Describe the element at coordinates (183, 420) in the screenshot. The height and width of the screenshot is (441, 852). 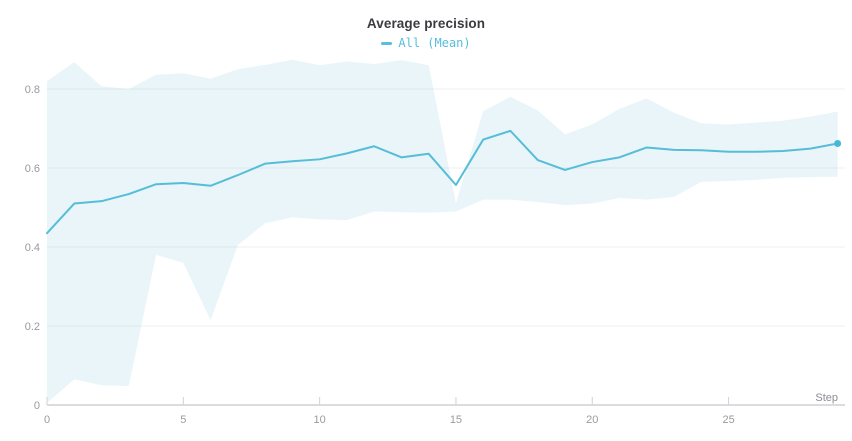
I see `x-tick-label: 5` at that location.